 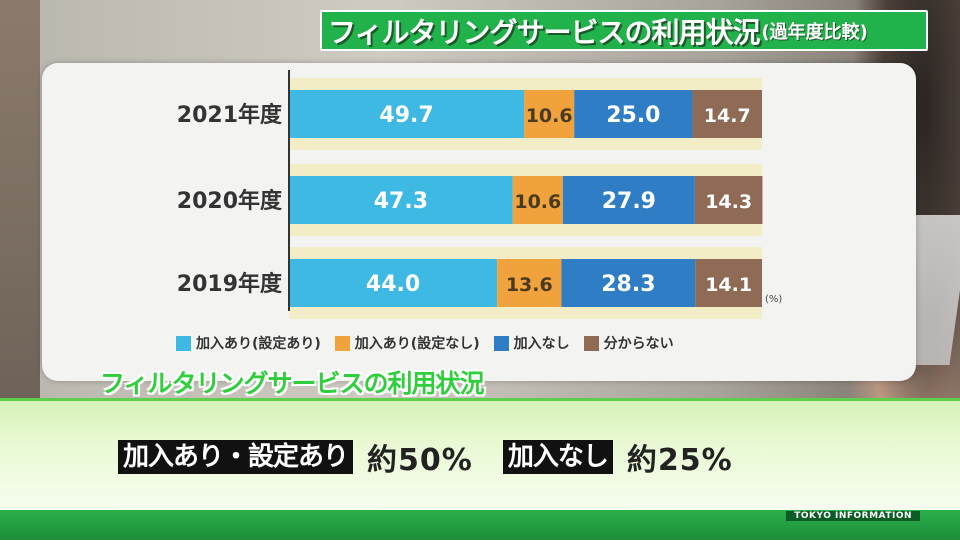 I want to click on data-label: 25.0, so click(x=633, y=115).